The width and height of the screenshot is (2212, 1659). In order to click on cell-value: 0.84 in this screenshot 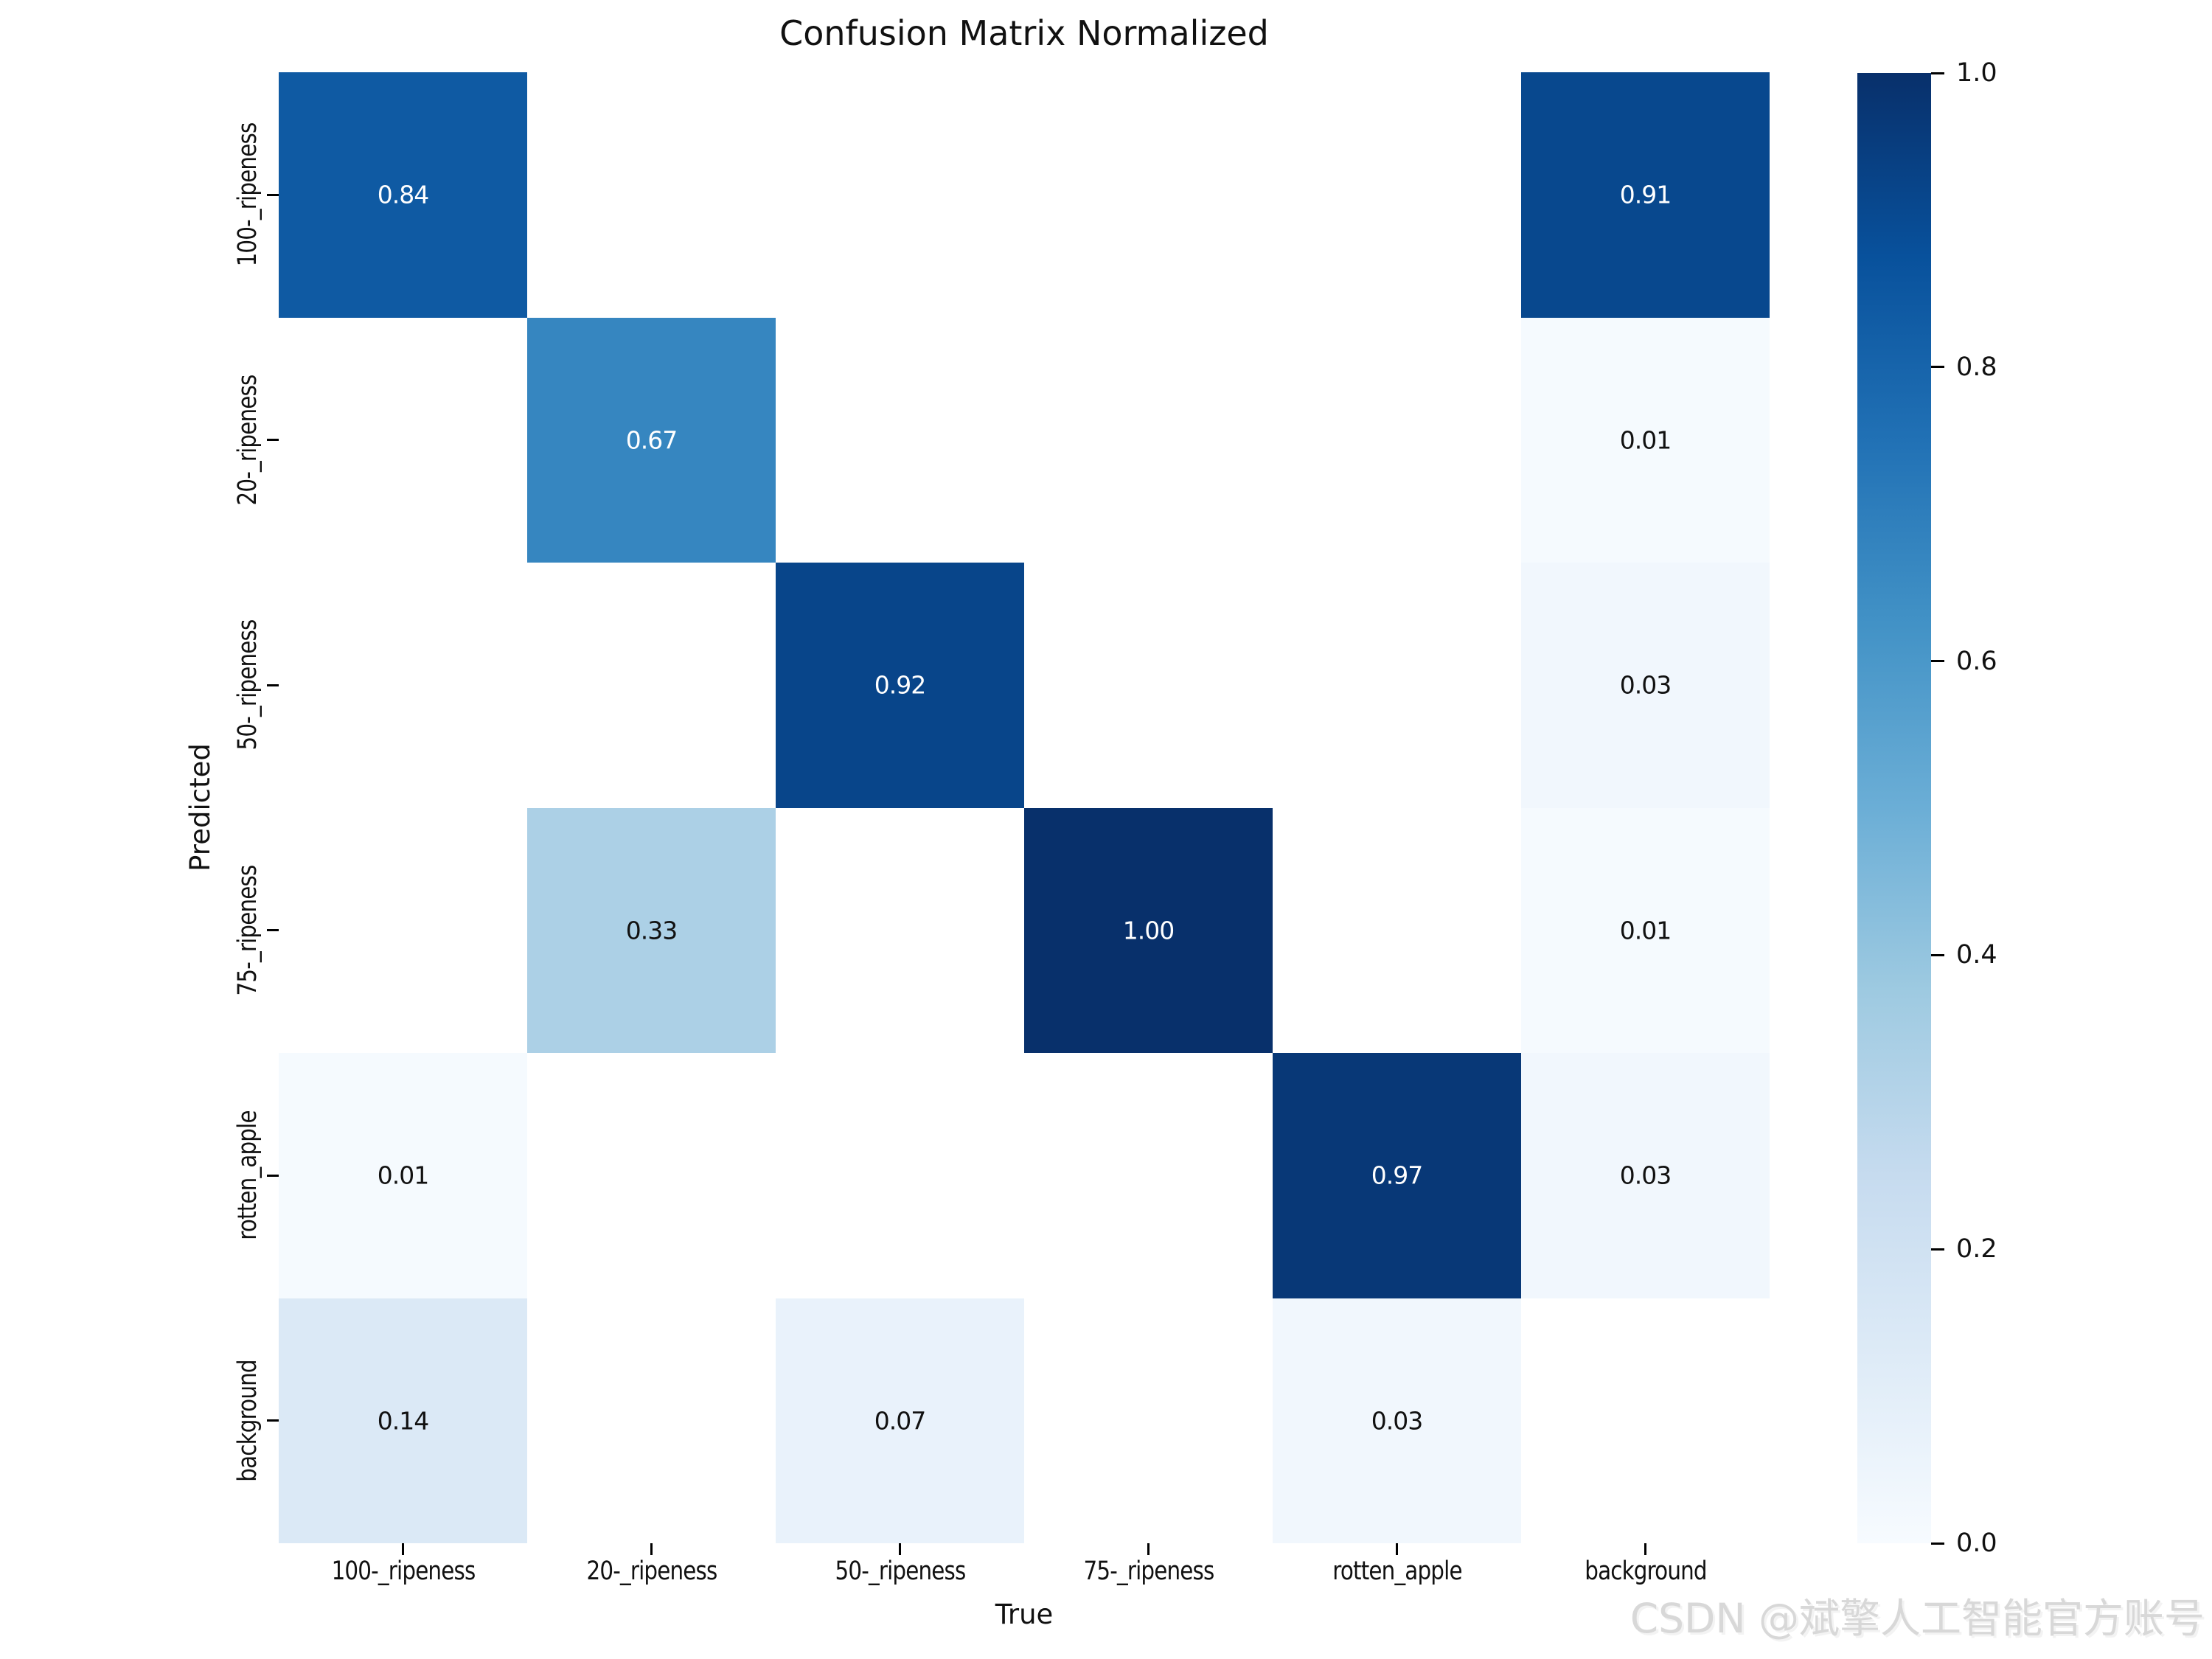, I will do `click(403, 194)`.